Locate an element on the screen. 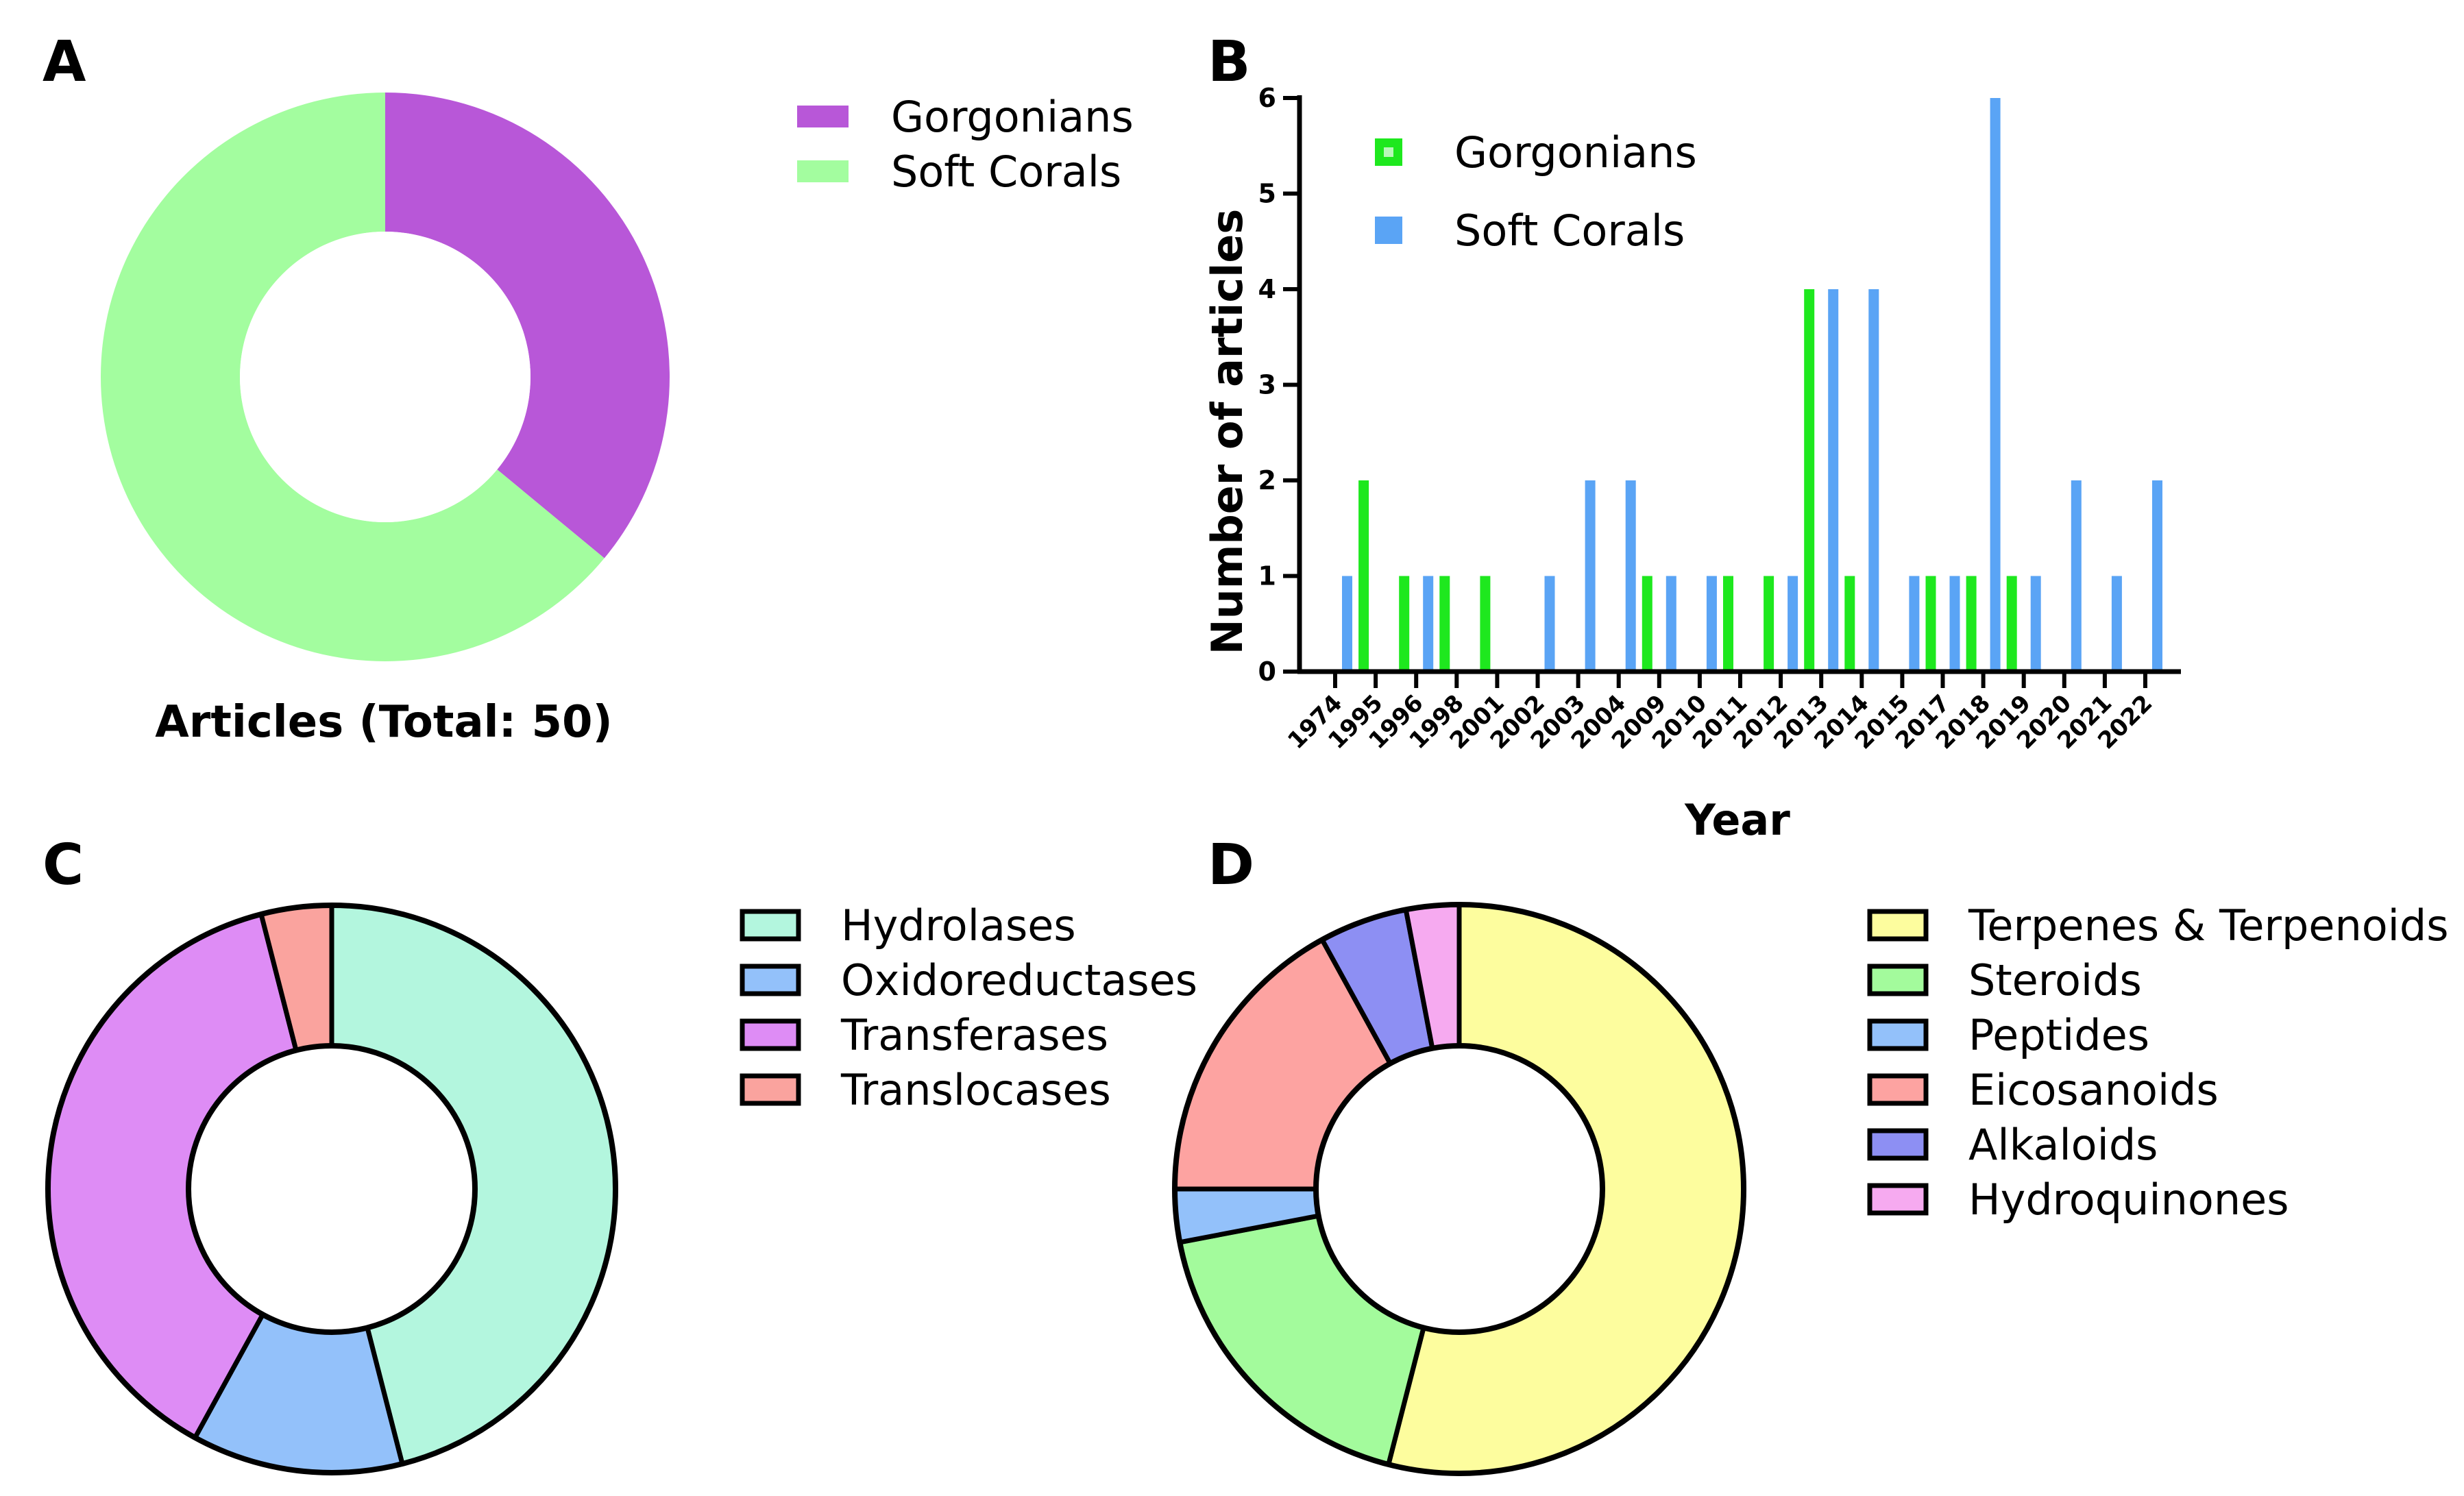 The height and width of the screenshot is (1496, 2464). legend-label-transferases: Transferases is located at coordinates (974, 1035).